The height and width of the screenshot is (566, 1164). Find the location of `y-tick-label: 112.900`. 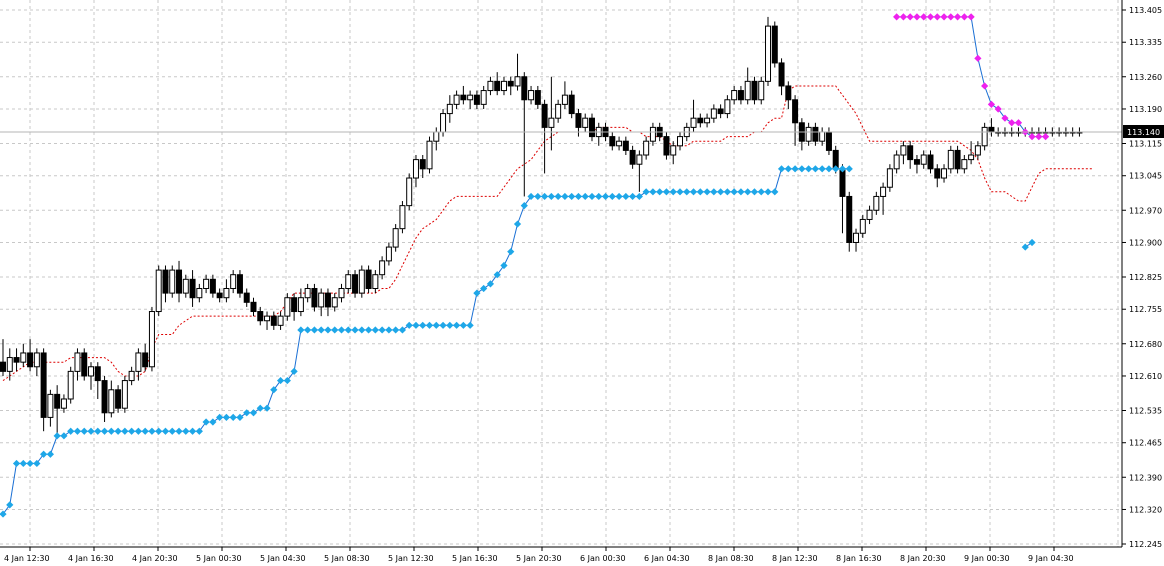

y-tick-label: 112.900 is located at coordinates (1145, 242).